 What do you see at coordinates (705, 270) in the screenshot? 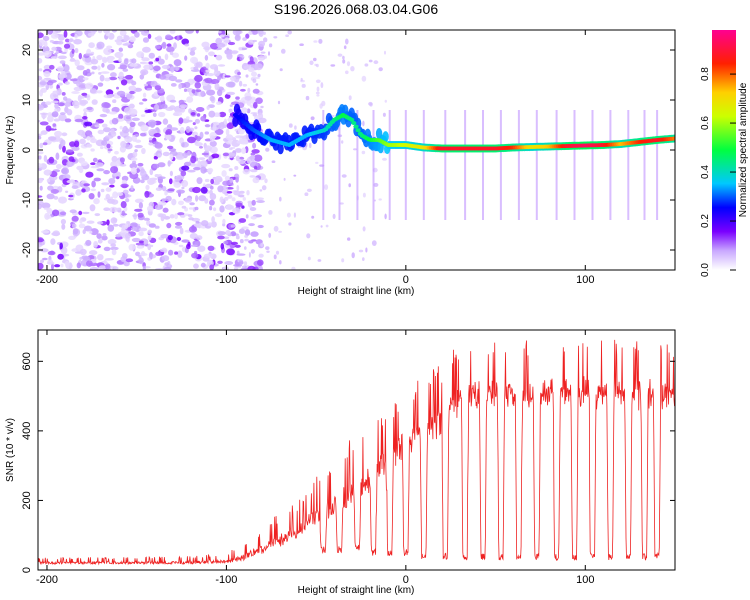
I see `colorbar-tick-label: 0.0` at bounding box center [705, 270].